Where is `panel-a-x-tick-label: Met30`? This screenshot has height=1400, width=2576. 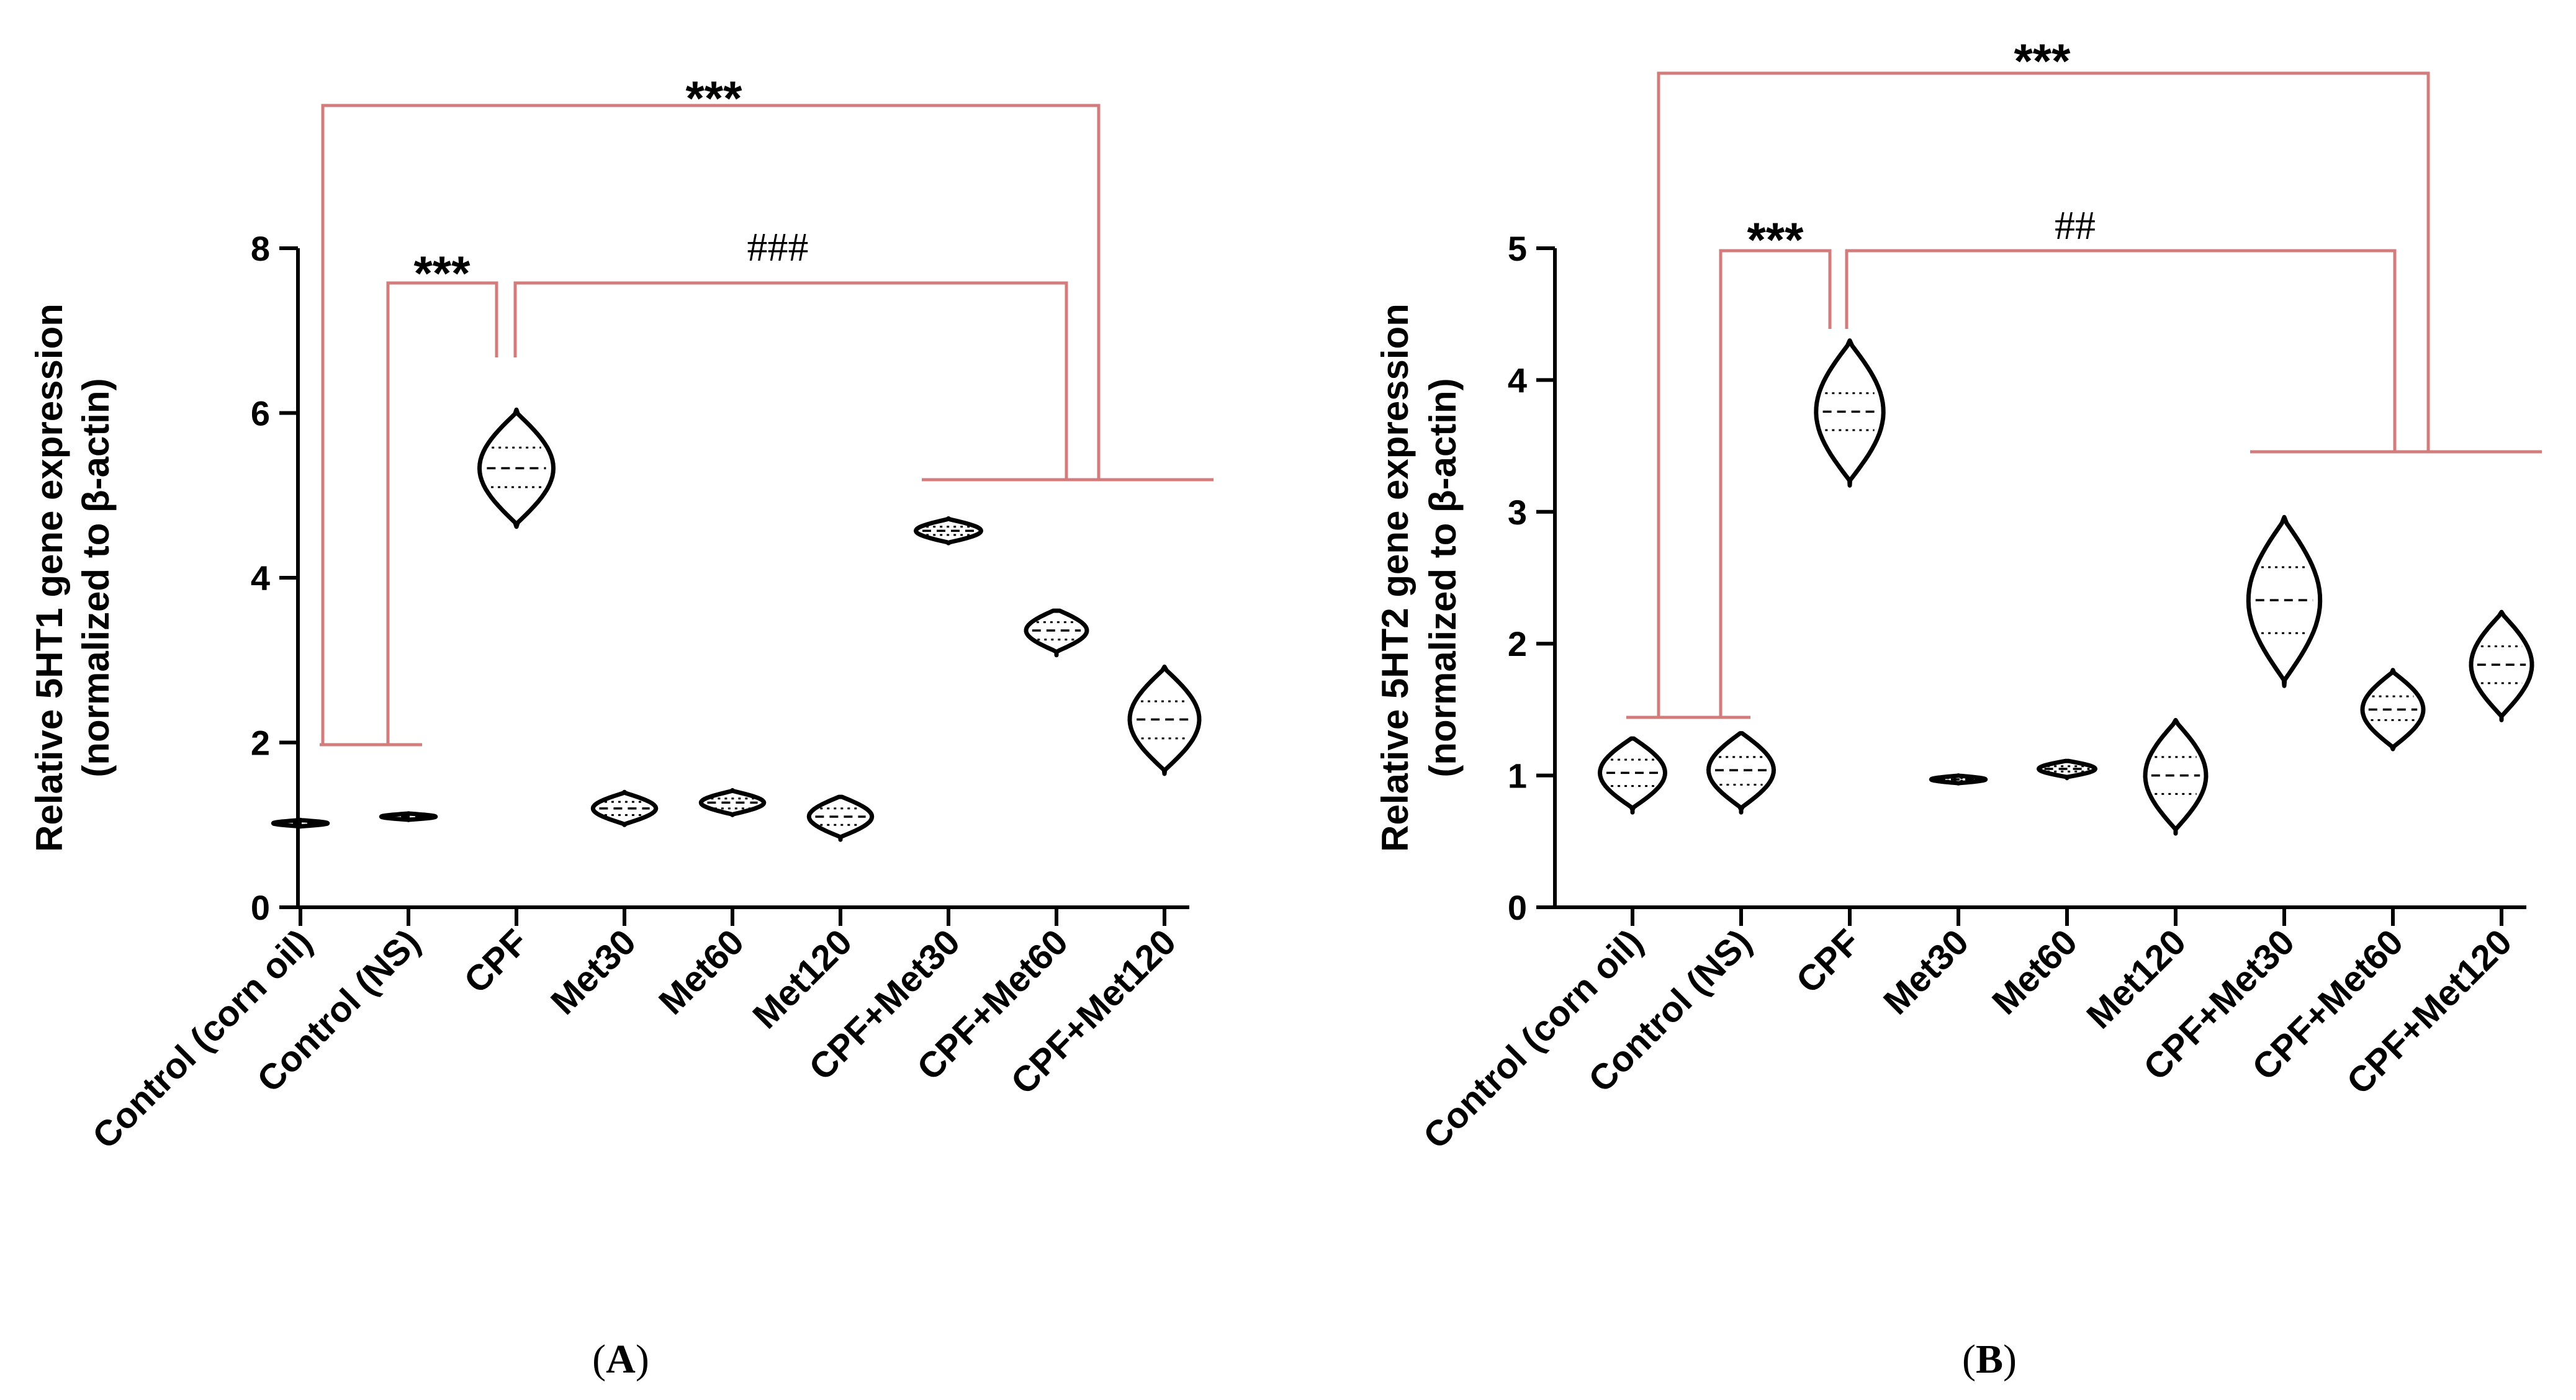 panel-a-x-tick-label: Met30 is located at coordinates (593, 972).